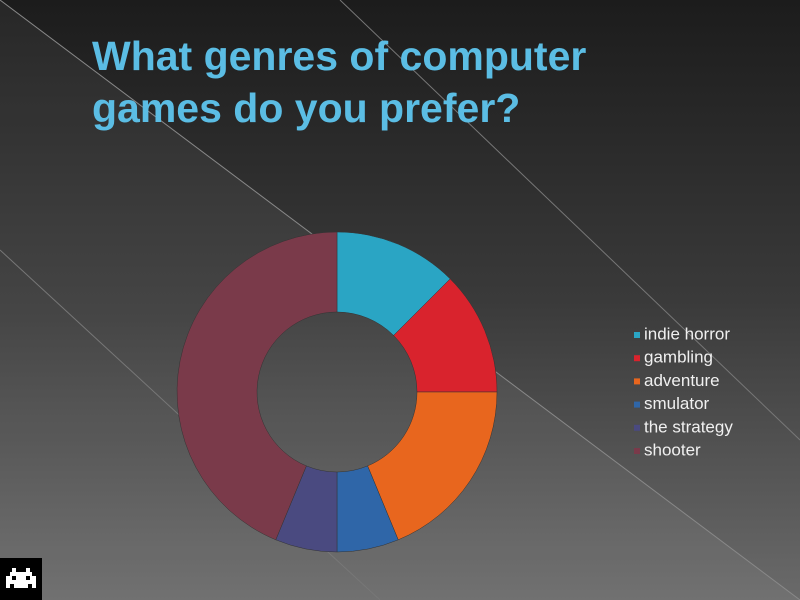  Describe the element at coordinates (677, 403) in the screenshot. I see `legend-label: smulator` at that location.